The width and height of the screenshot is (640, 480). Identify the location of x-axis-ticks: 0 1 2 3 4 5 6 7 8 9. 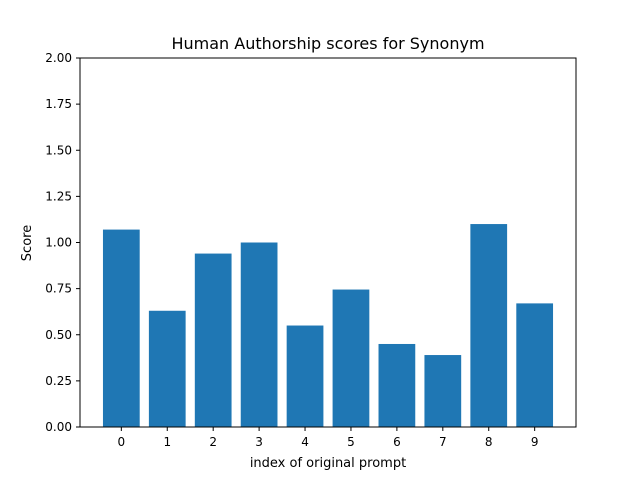
(328, 438).